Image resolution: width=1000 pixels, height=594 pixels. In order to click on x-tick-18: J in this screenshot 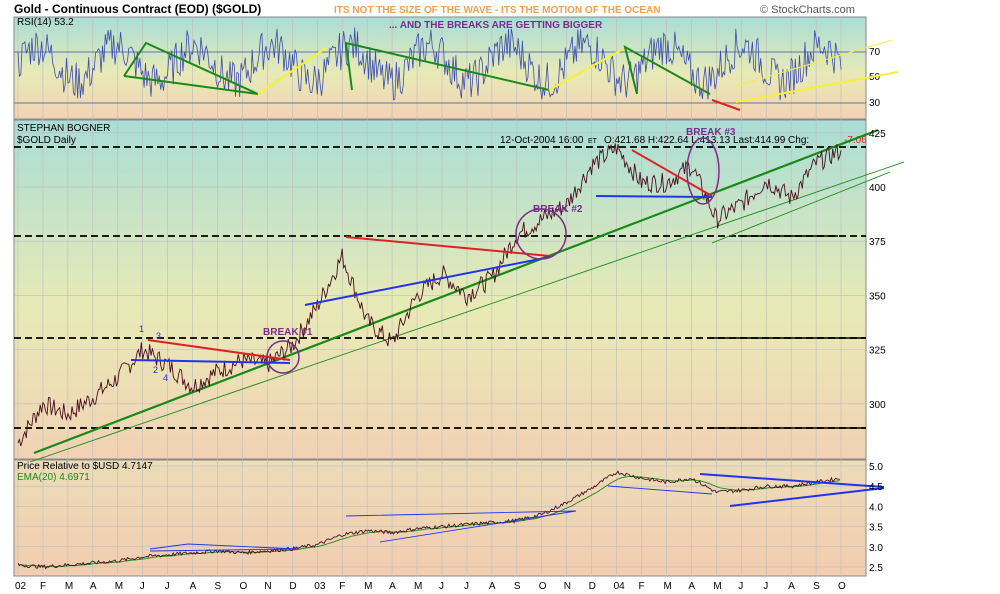, I will do `click(466, 586)`.